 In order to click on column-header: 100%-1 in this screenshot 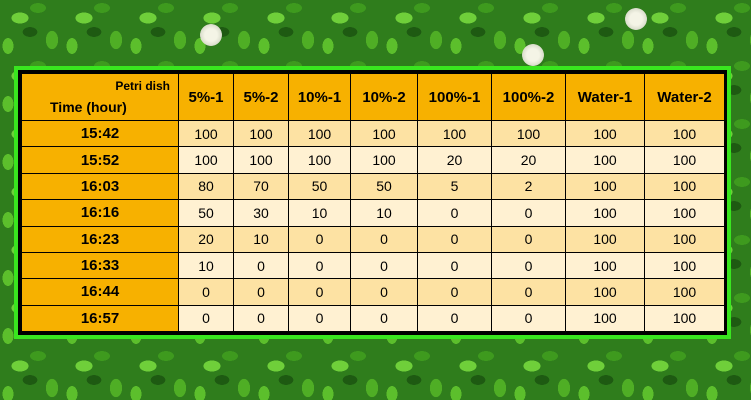, I will do `click(454, 97)`.